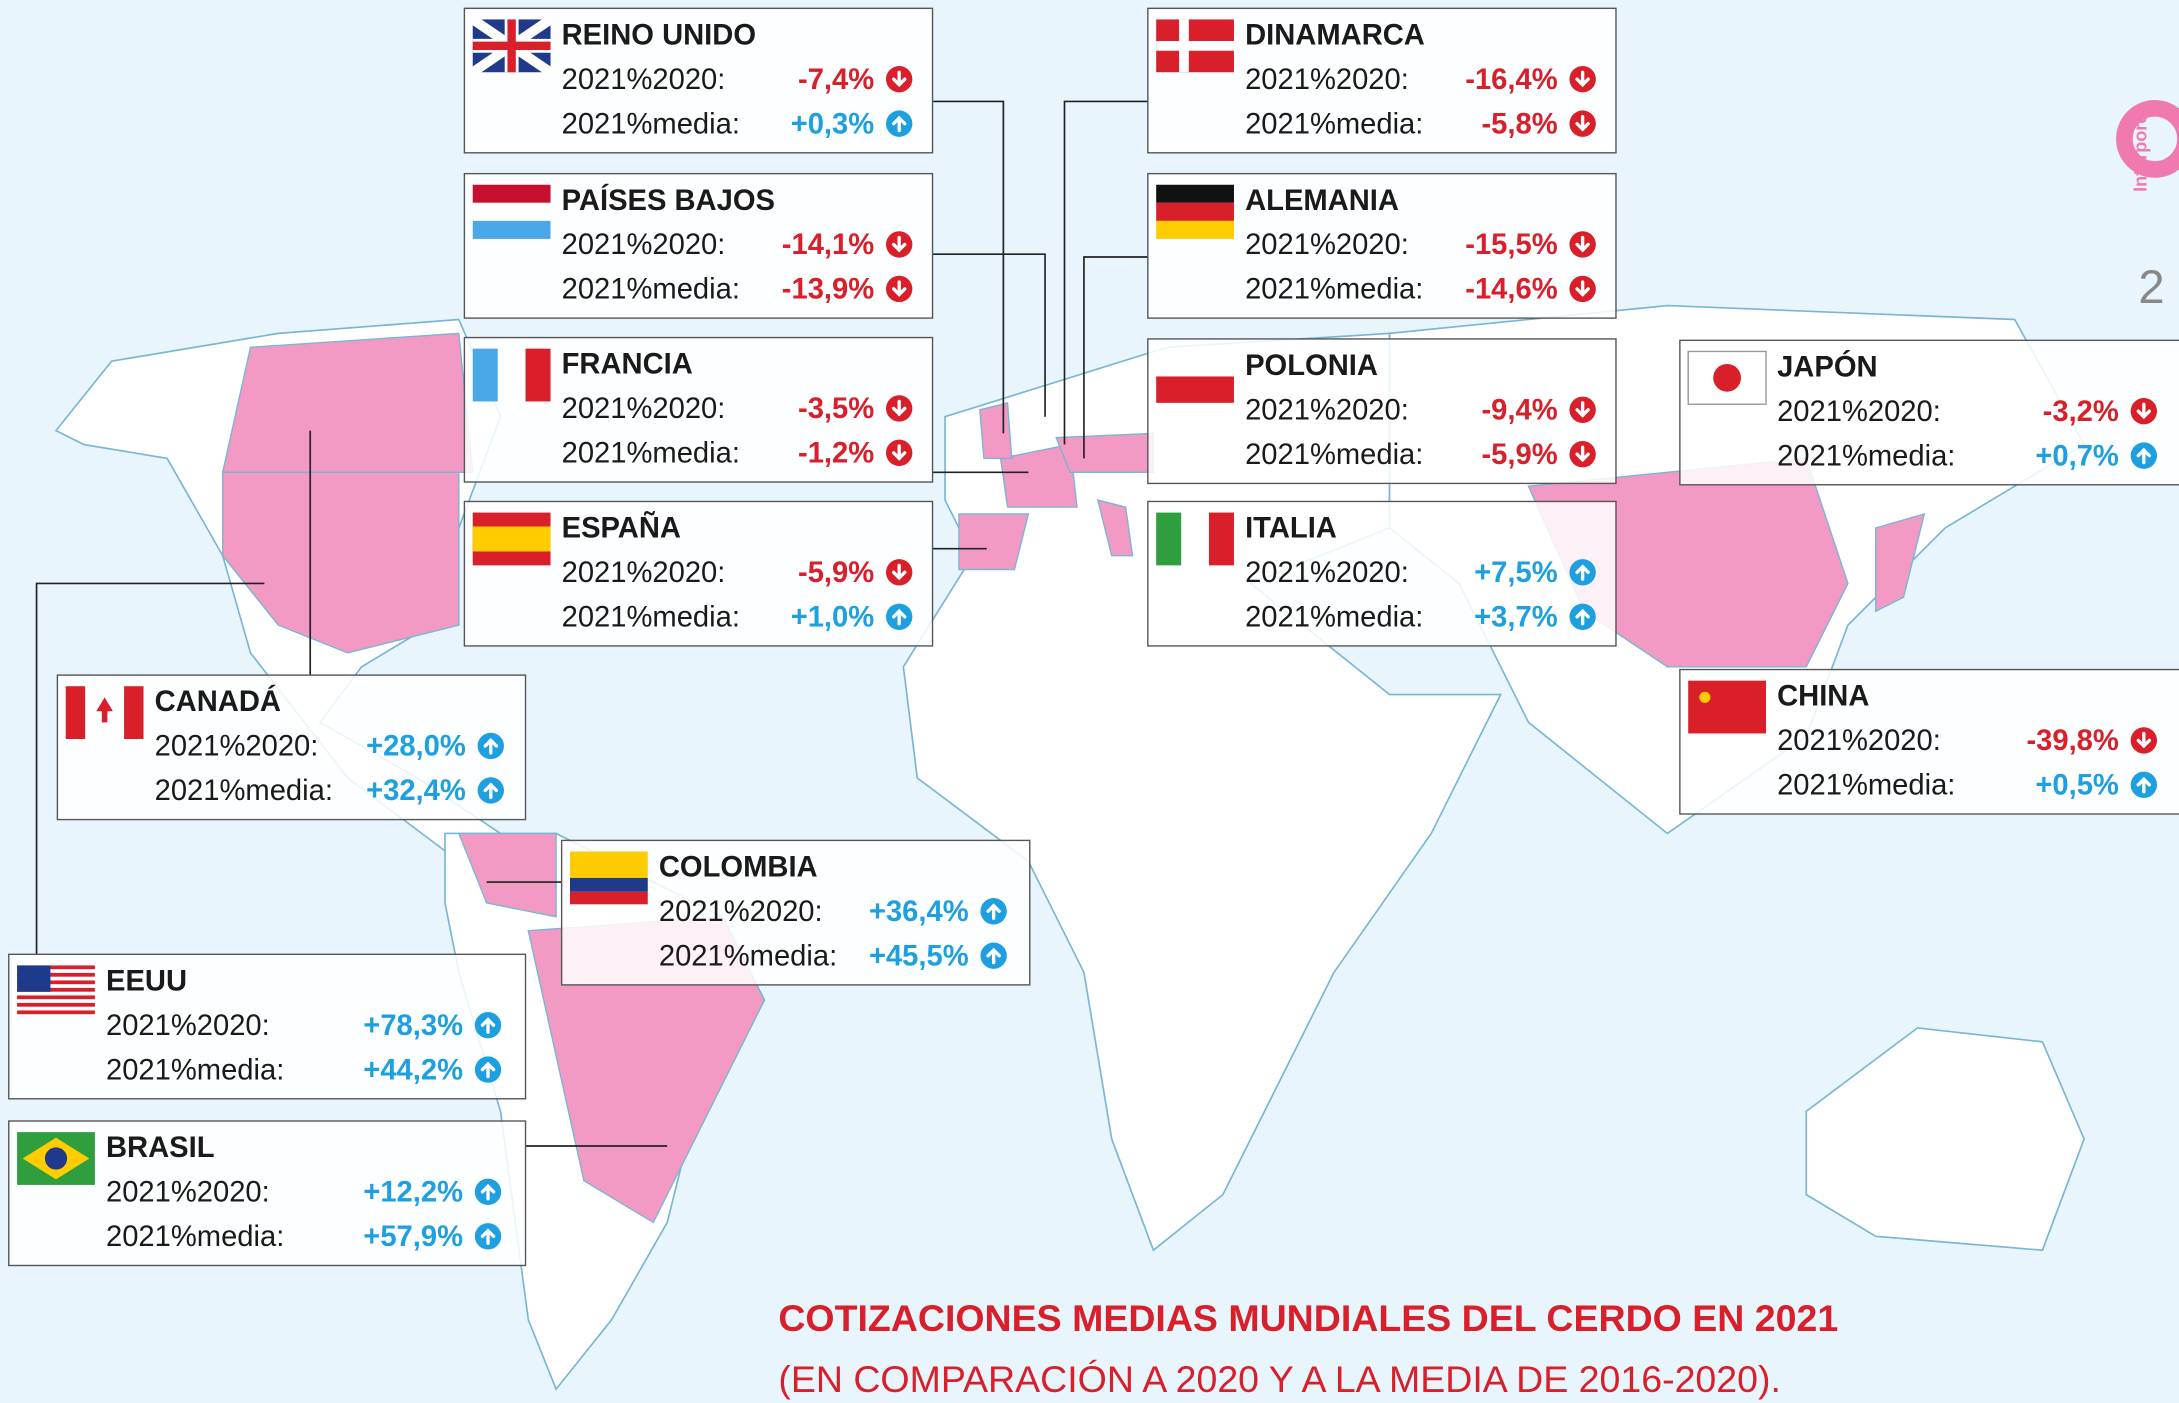  Describe the element at coordinates (160, 1148) in the screenshot. I see `country-name: BRASIL` at that location.